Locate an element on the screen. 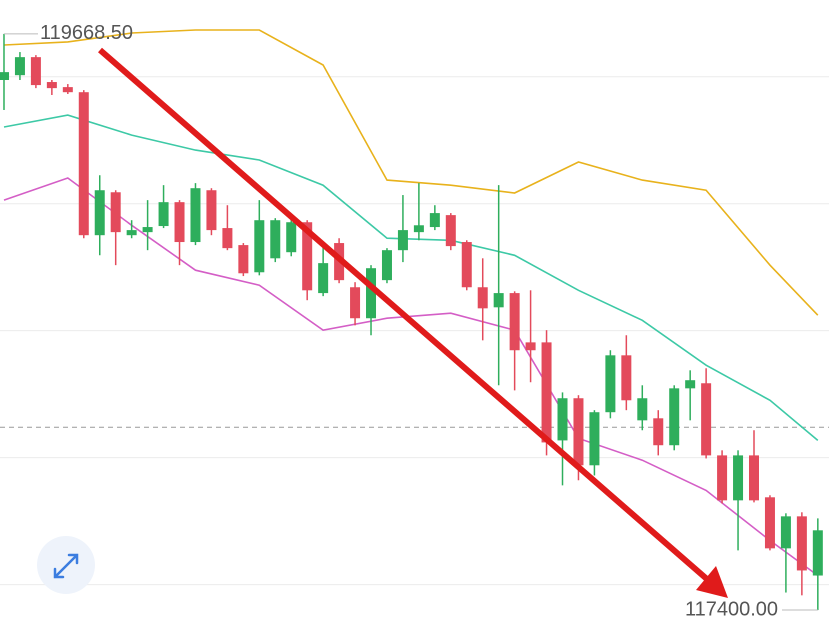 The width and height of the screenshot is (829, 638). expand-icon is located at coordinates (66, 566).